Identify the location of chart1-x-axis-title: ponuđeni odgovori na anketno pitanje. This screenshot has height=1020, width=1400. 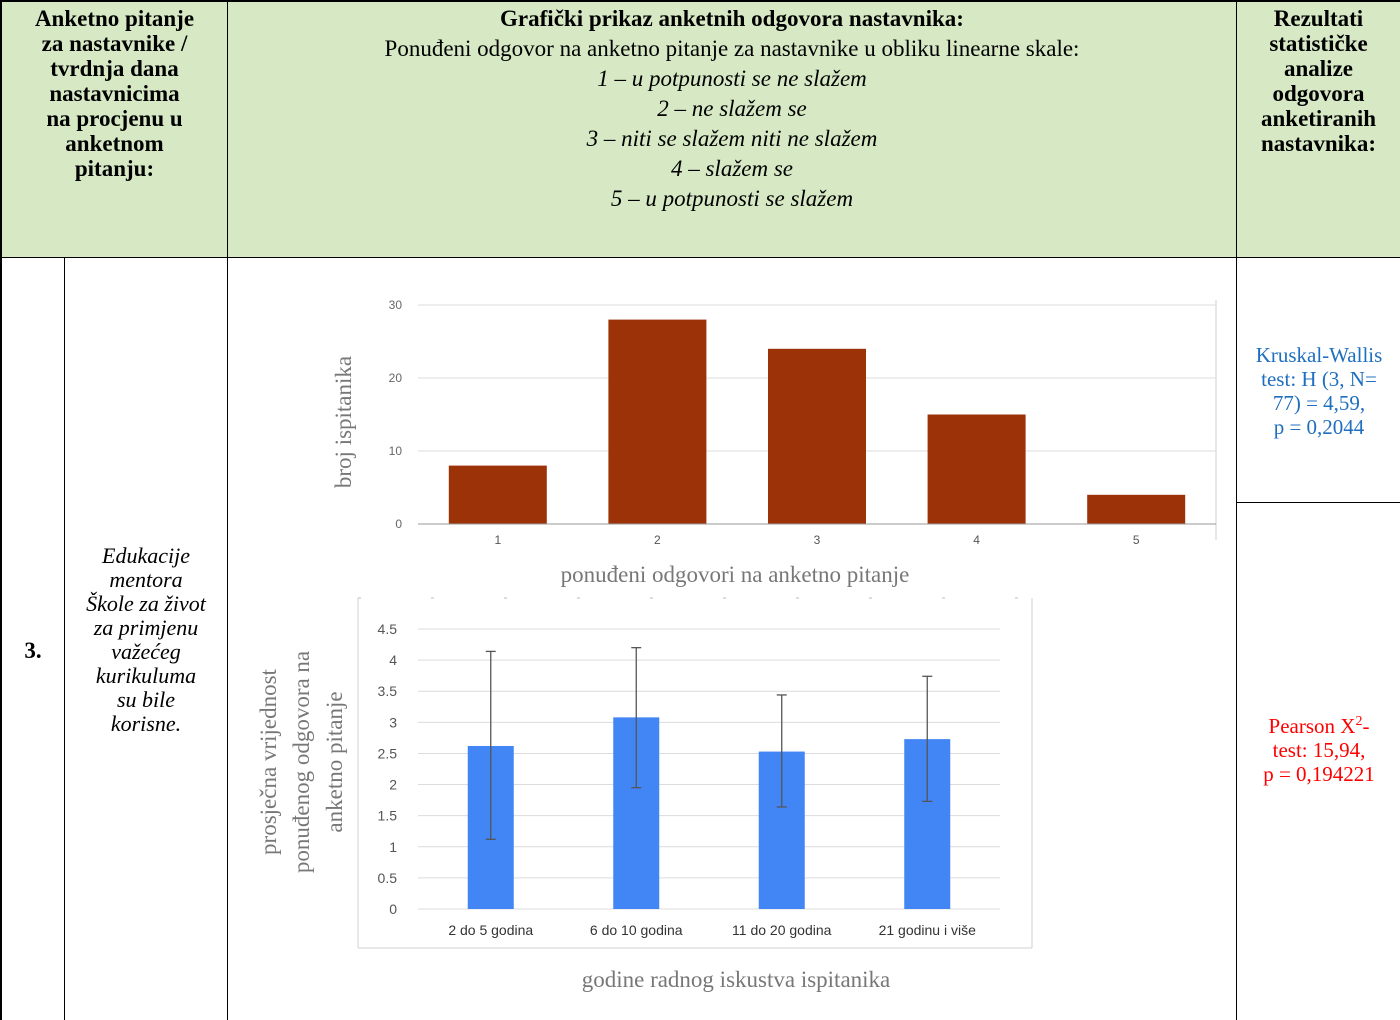
(735, 574).